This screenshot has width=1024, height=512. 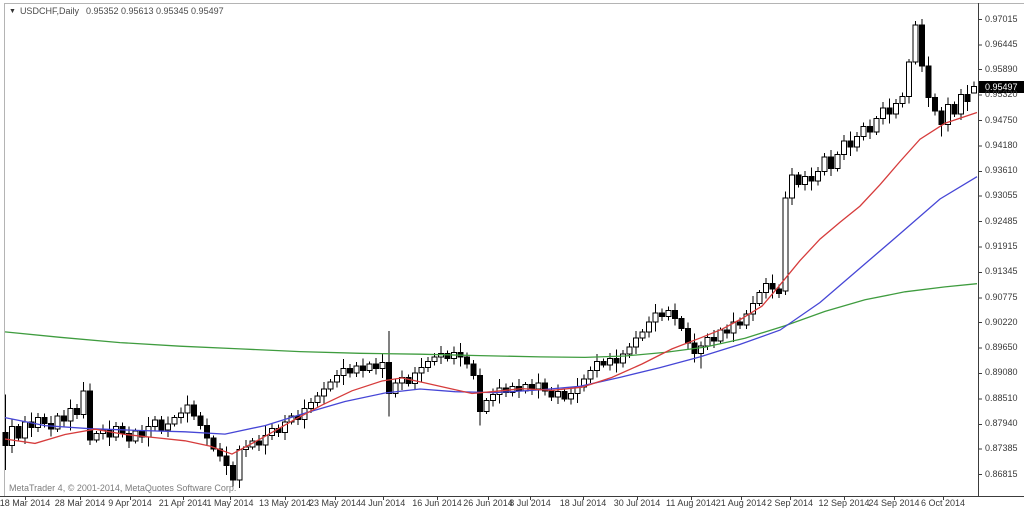 What do you see at coordinates (1001, 372) in the screenshot?
I see `price-axis-label: 0.89080` at bounding box center [1001, 372].